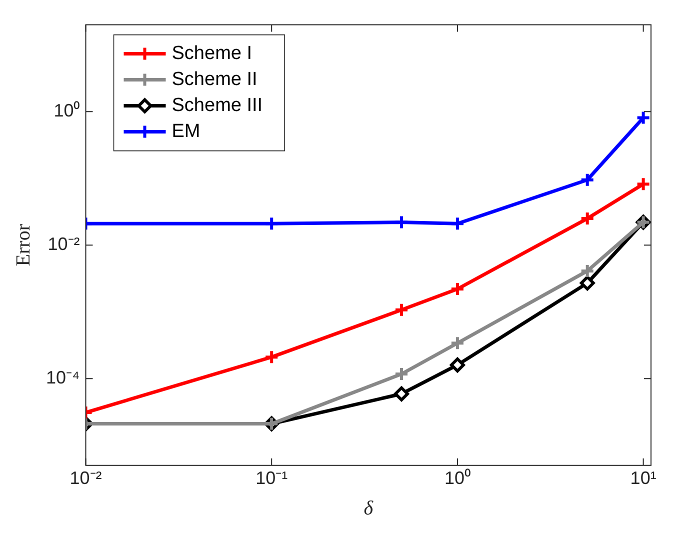 Image resolution: width=679 pixels, height=533 pixels. What do you see at coordinates (457, 478) in the screenshot?
I see `x-tick-label: 10⁰` at bounding box center [457, 478].